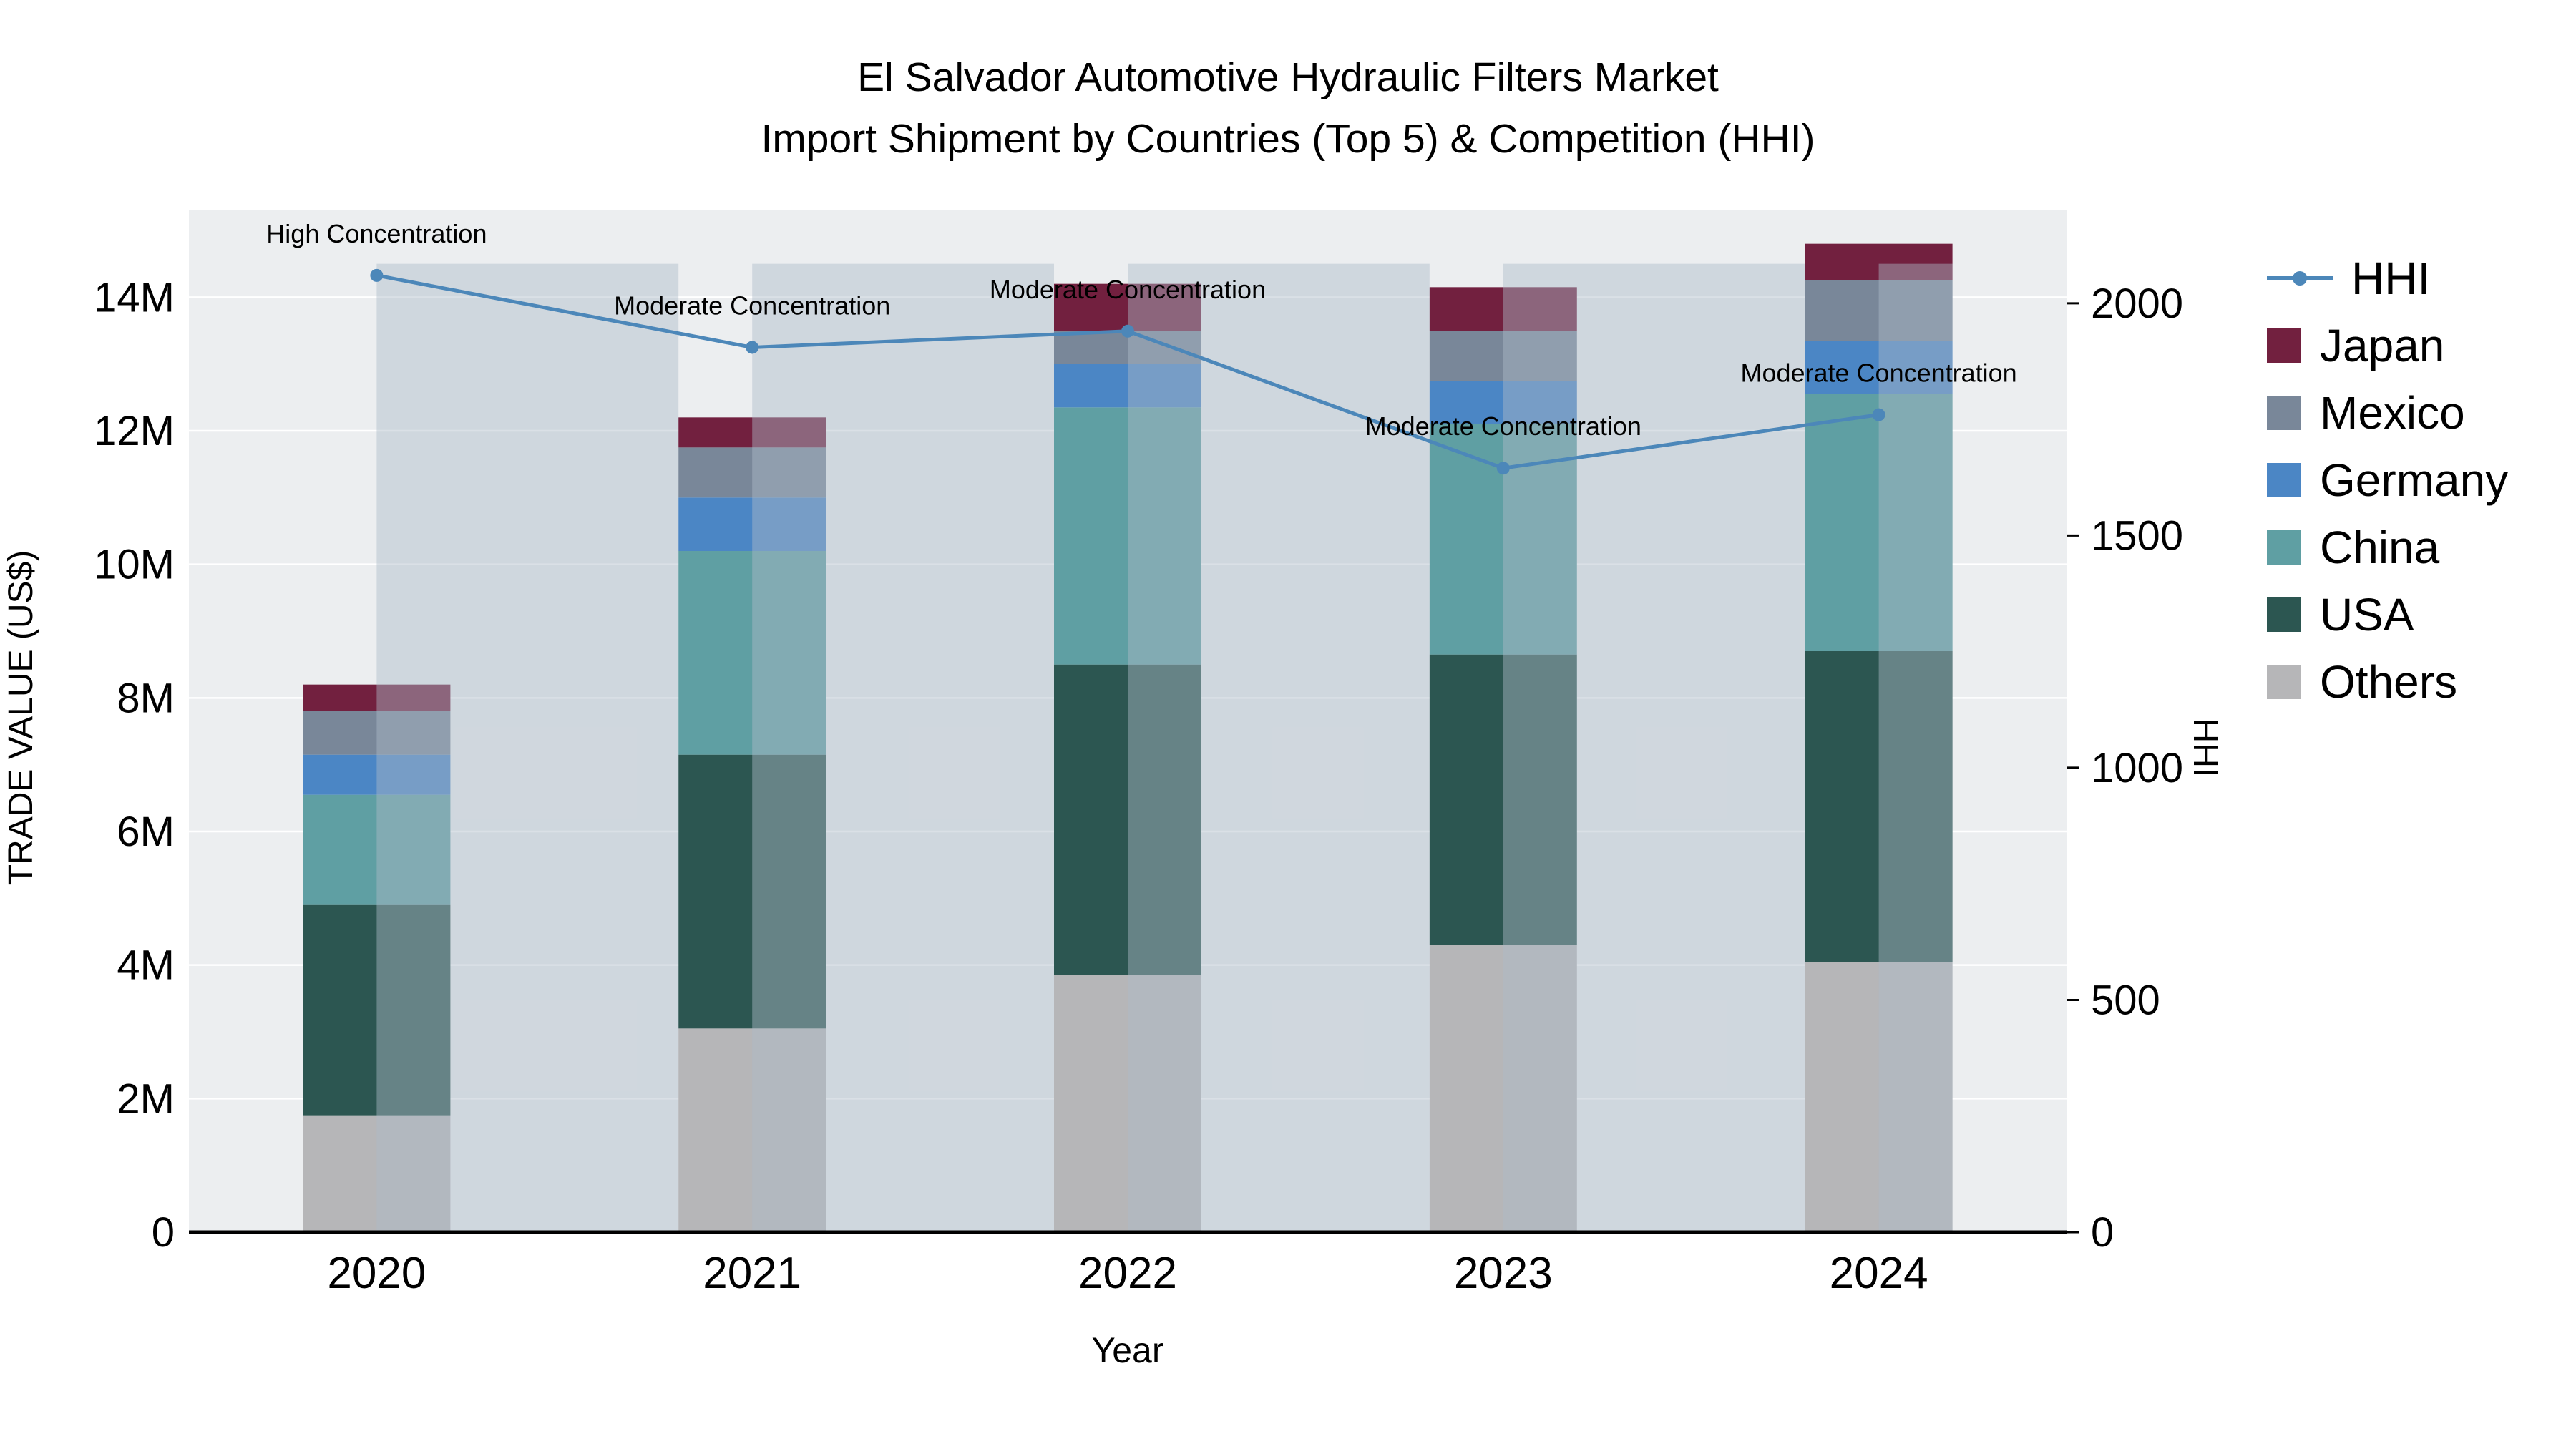  What do you see at coordinates (146, 698) in the screenshot?
I see `y-axis-tick-label: 8M` at bounding box center [146, 698].